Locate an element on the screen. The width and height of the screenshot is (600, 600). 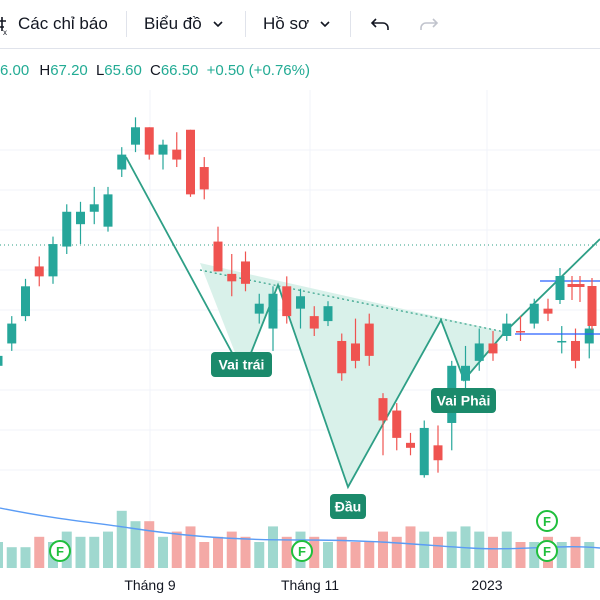
neckline is located at coordinates (352, 301).